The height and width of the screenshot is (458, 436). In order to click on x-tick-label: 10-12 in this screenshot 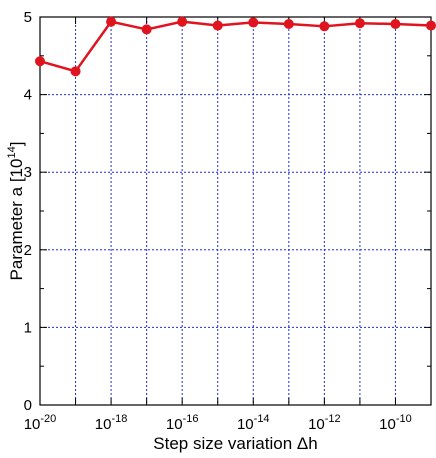, I will do `click(324, 423)`.